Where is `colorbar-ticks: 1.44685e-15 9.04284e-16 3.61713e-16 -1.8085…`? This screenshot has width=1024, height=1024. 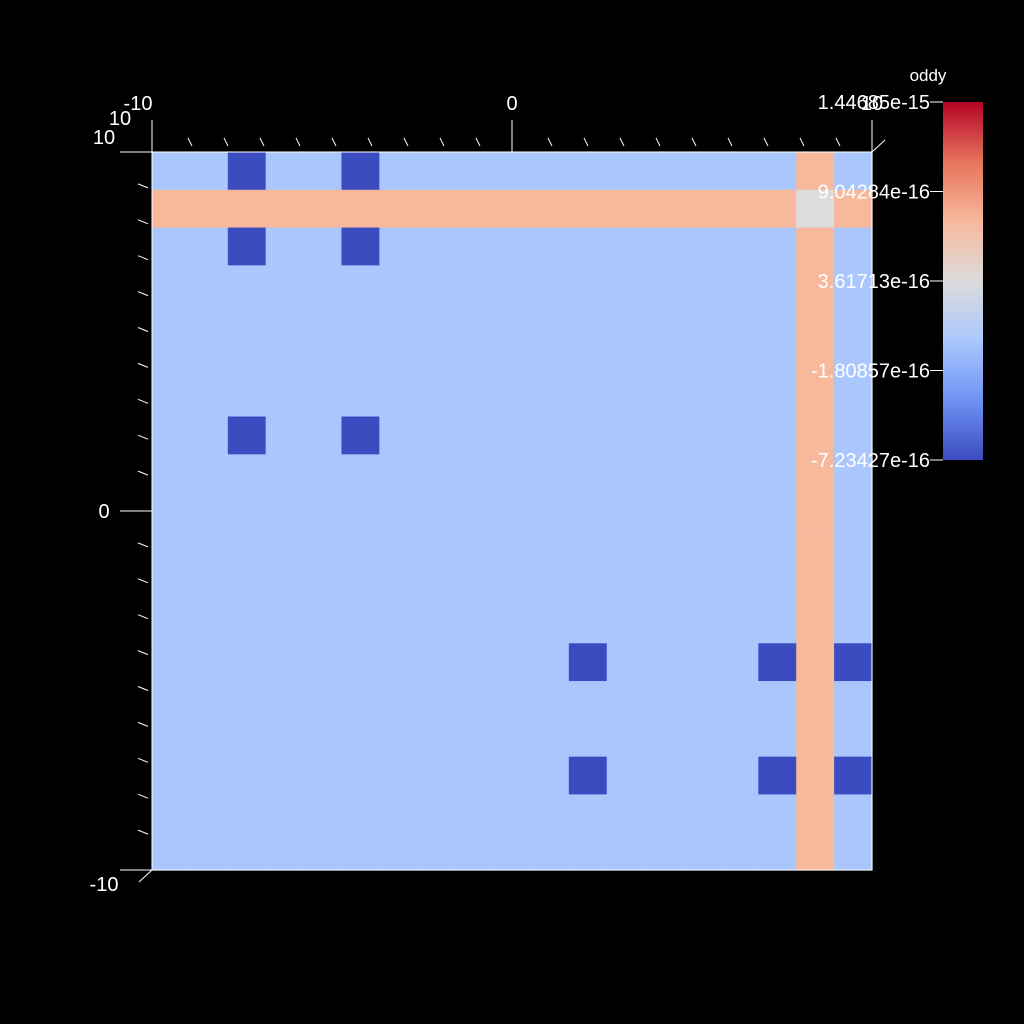 colorbar-ticks: 1.44685e-15 9.04284e-16 3.61713e-16 -1.8085… is located at coordinates (877, 282).